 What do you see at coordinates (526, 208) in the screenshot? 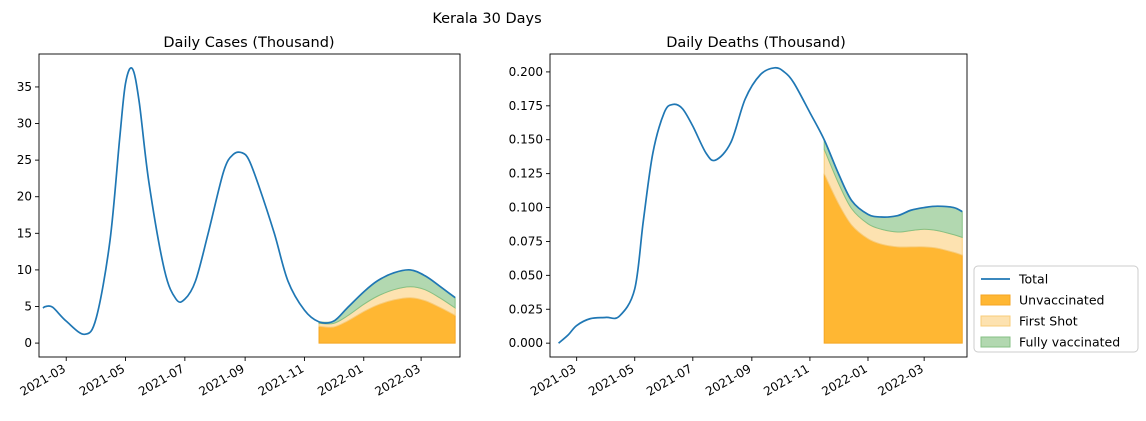
I see `y-tick-label-deaths: 0.100` at bounding box center [526, 208].